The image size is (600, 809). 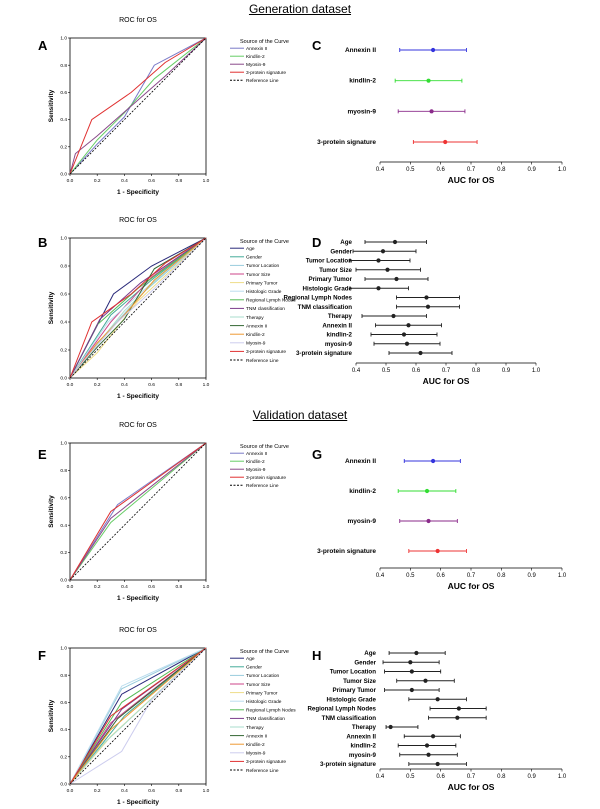 What do you see at coordinates (506, 371) in the screenshot?
I see `x-tick-label: 0.9` at bounding box center [506, 371].